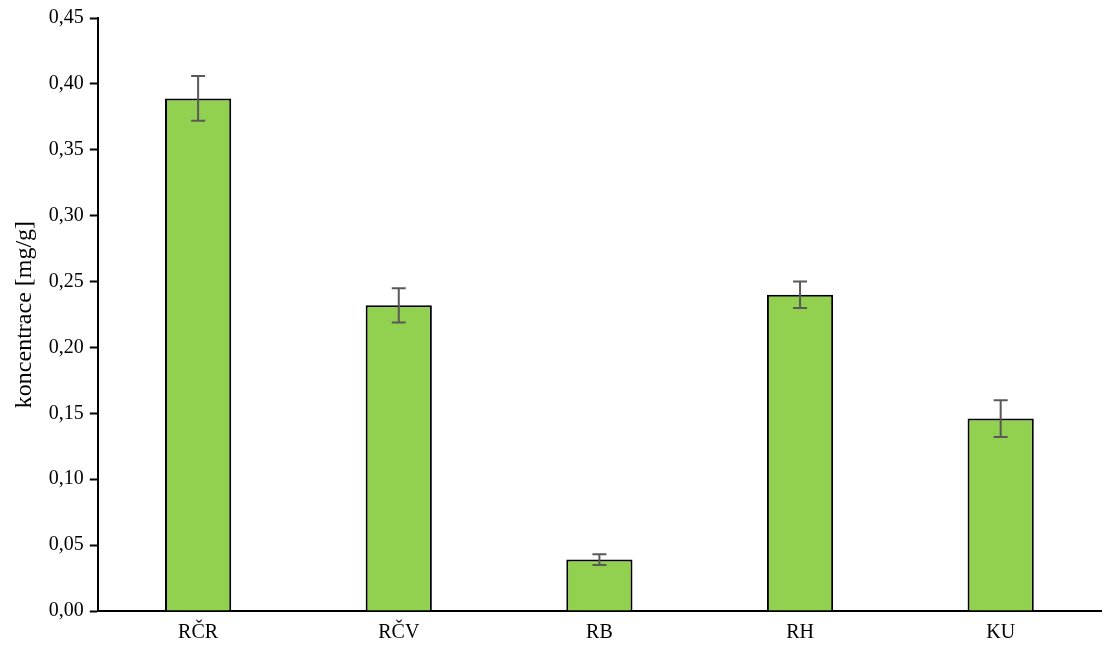 Image resolution: width=1113 pixels, height=661 pixels. I want to click on y-tick-label: 0,45, so click(66, 16).